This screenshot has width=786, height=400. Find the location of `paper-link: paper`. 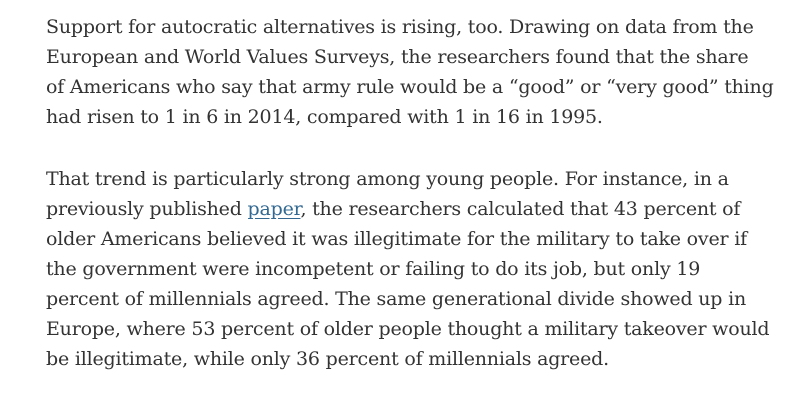

paper-link: paper is located at coordinates (274, 209).